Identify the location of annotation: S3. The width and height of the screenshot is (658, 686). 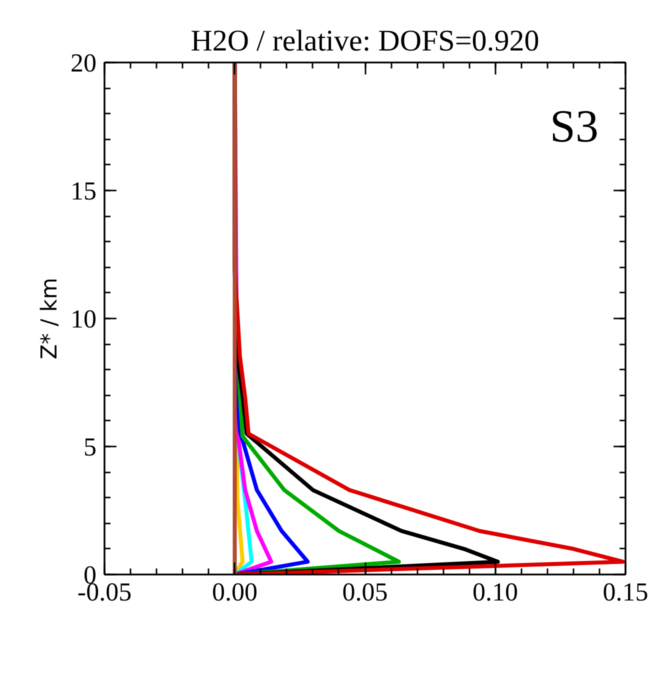
(574, 126).